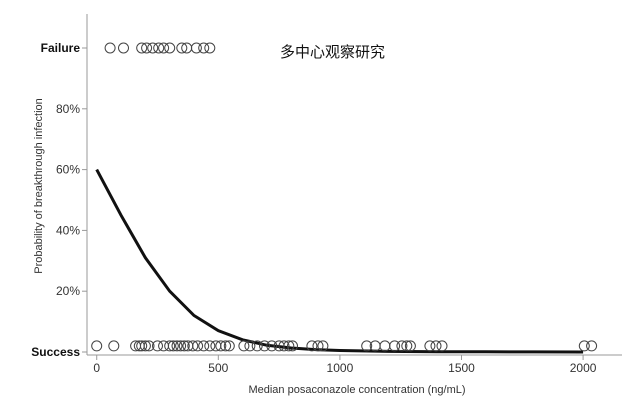  Describe the element at coordinates (68, 291) in the screenshot. I see `y-tick-label: 20%` at that location.